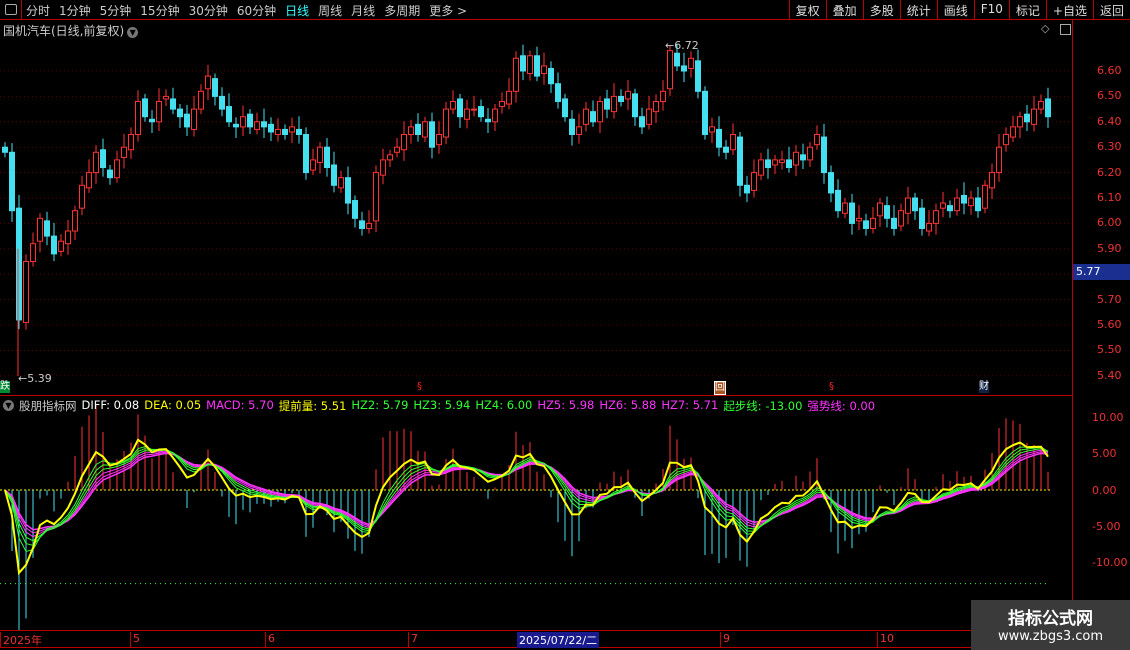 Image resolution: width=1130 pixels, height=650 pixels. I want to click on panel-icon, so click(1065, 29).